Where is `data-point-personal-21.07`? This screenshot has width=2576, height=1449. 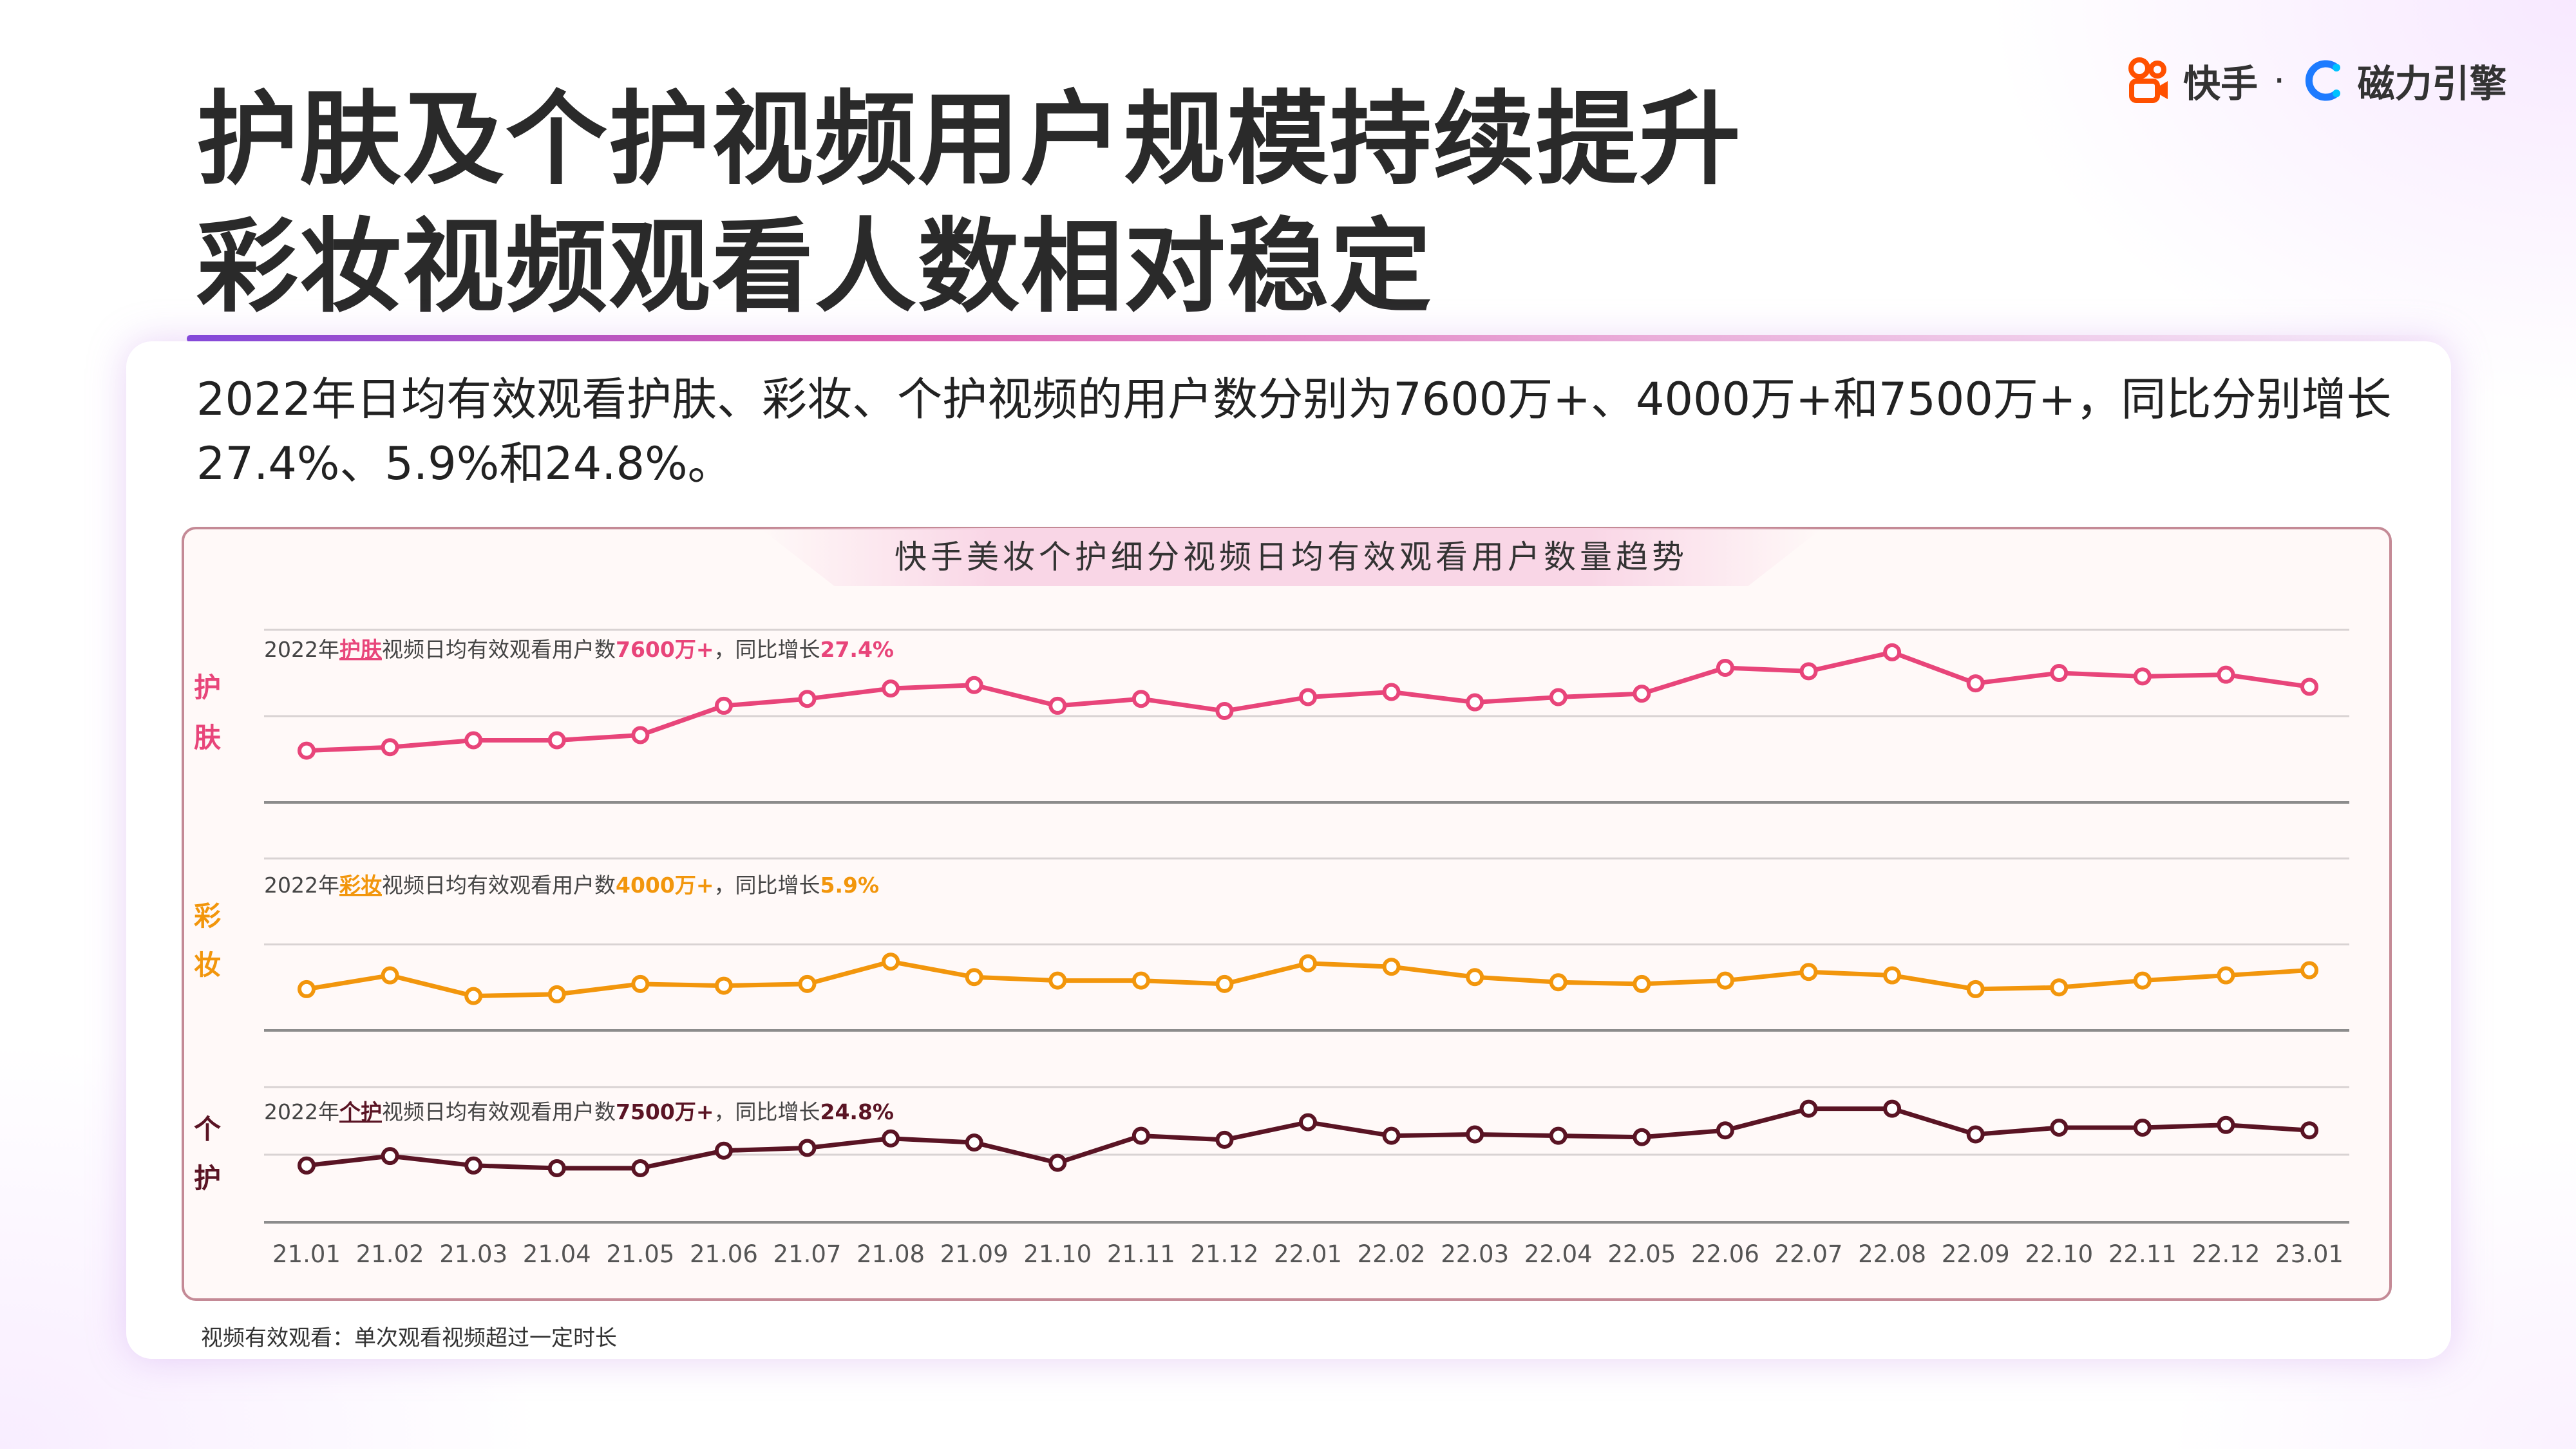
data-point-personal-21.07 is located at coordinates (808, 1148).